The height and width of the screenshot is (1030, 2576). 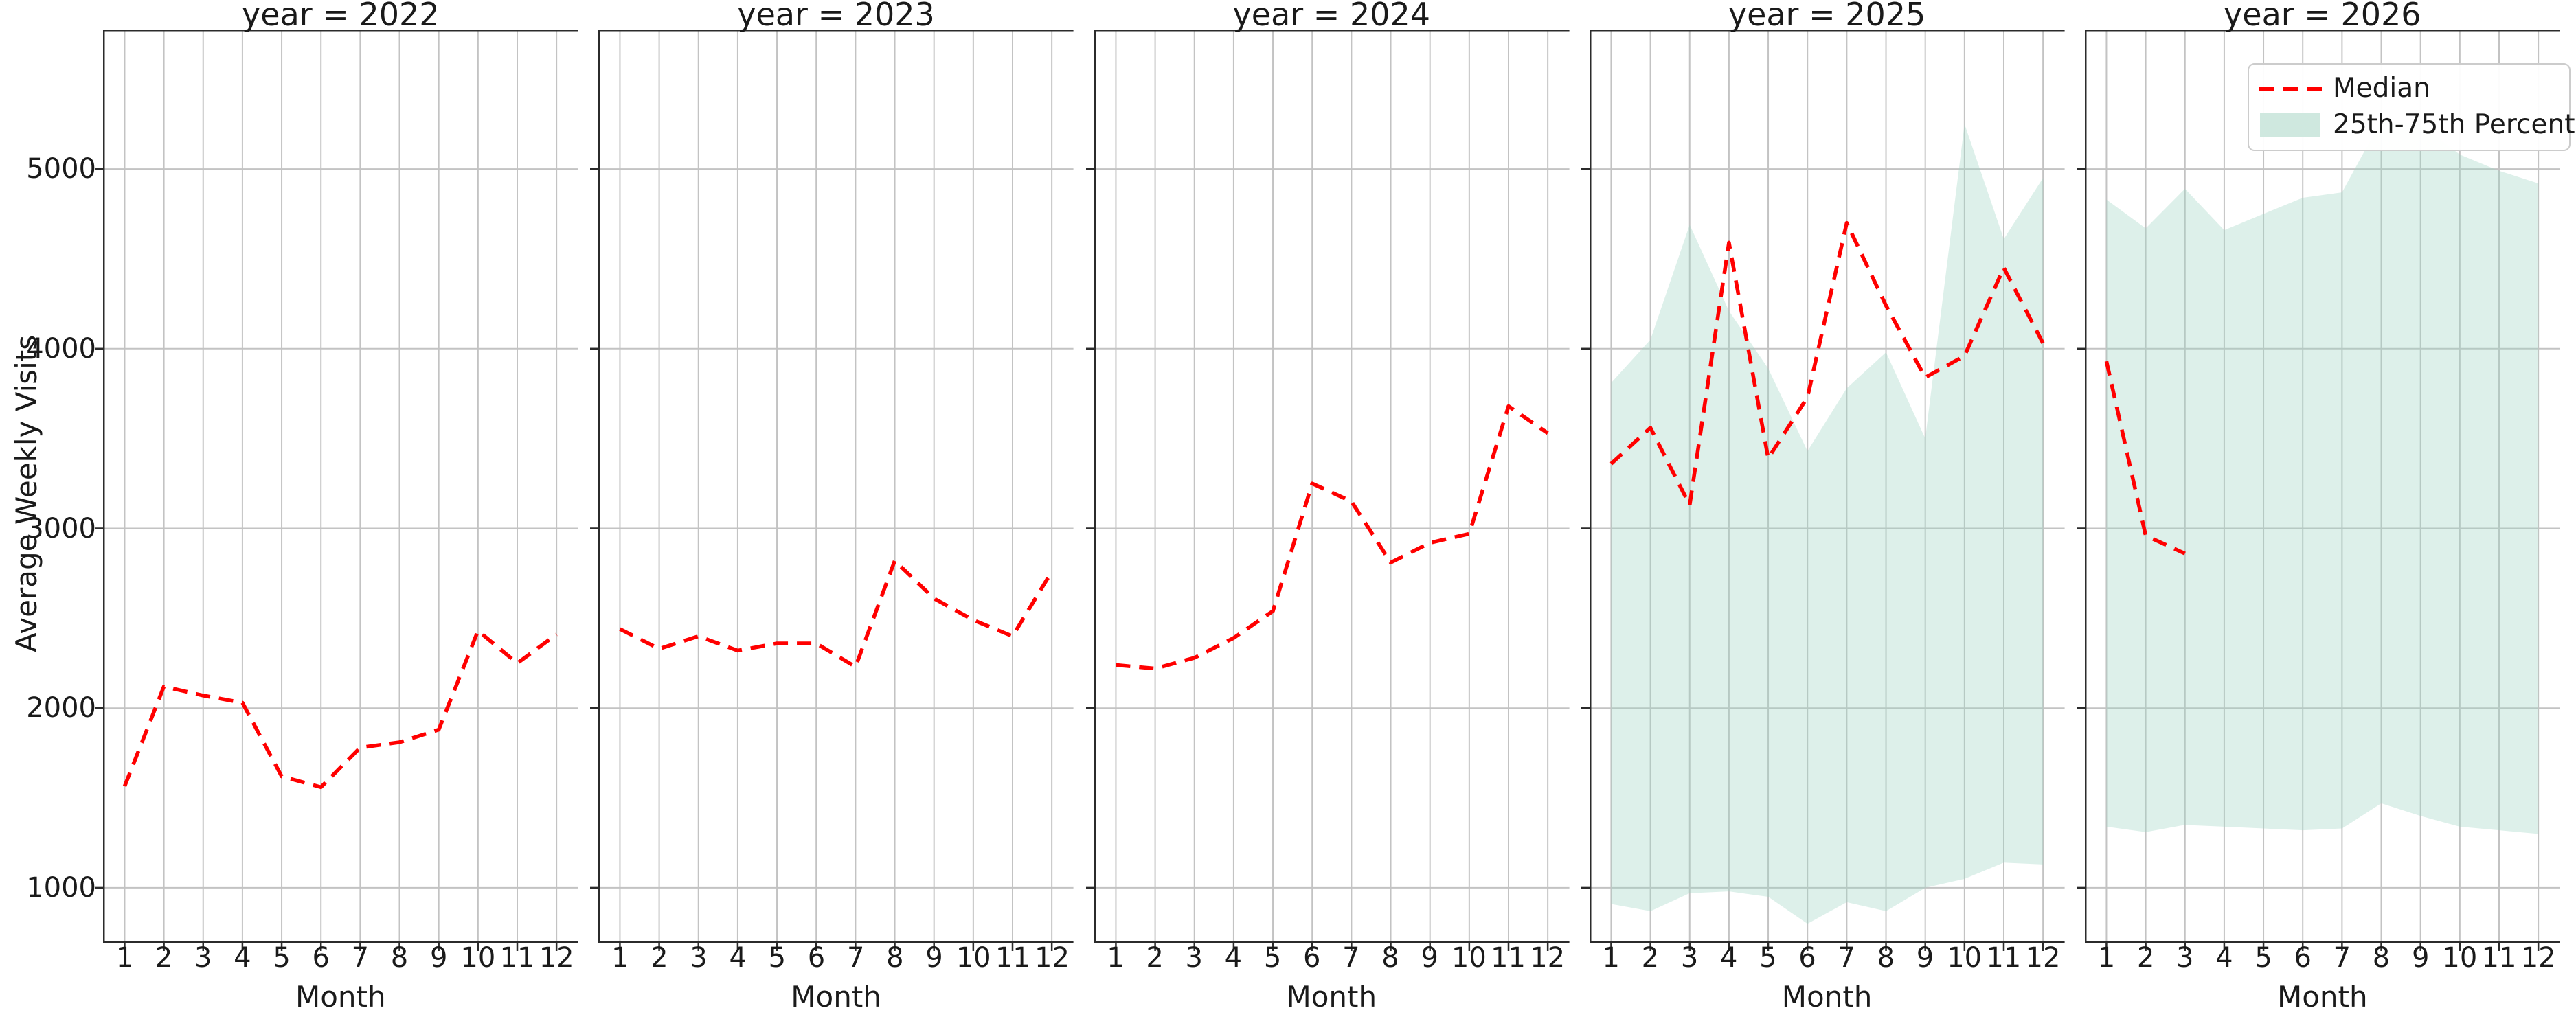 I want to click on legend-label: 25th-75th Percentile, so click(x=2454, y=124).